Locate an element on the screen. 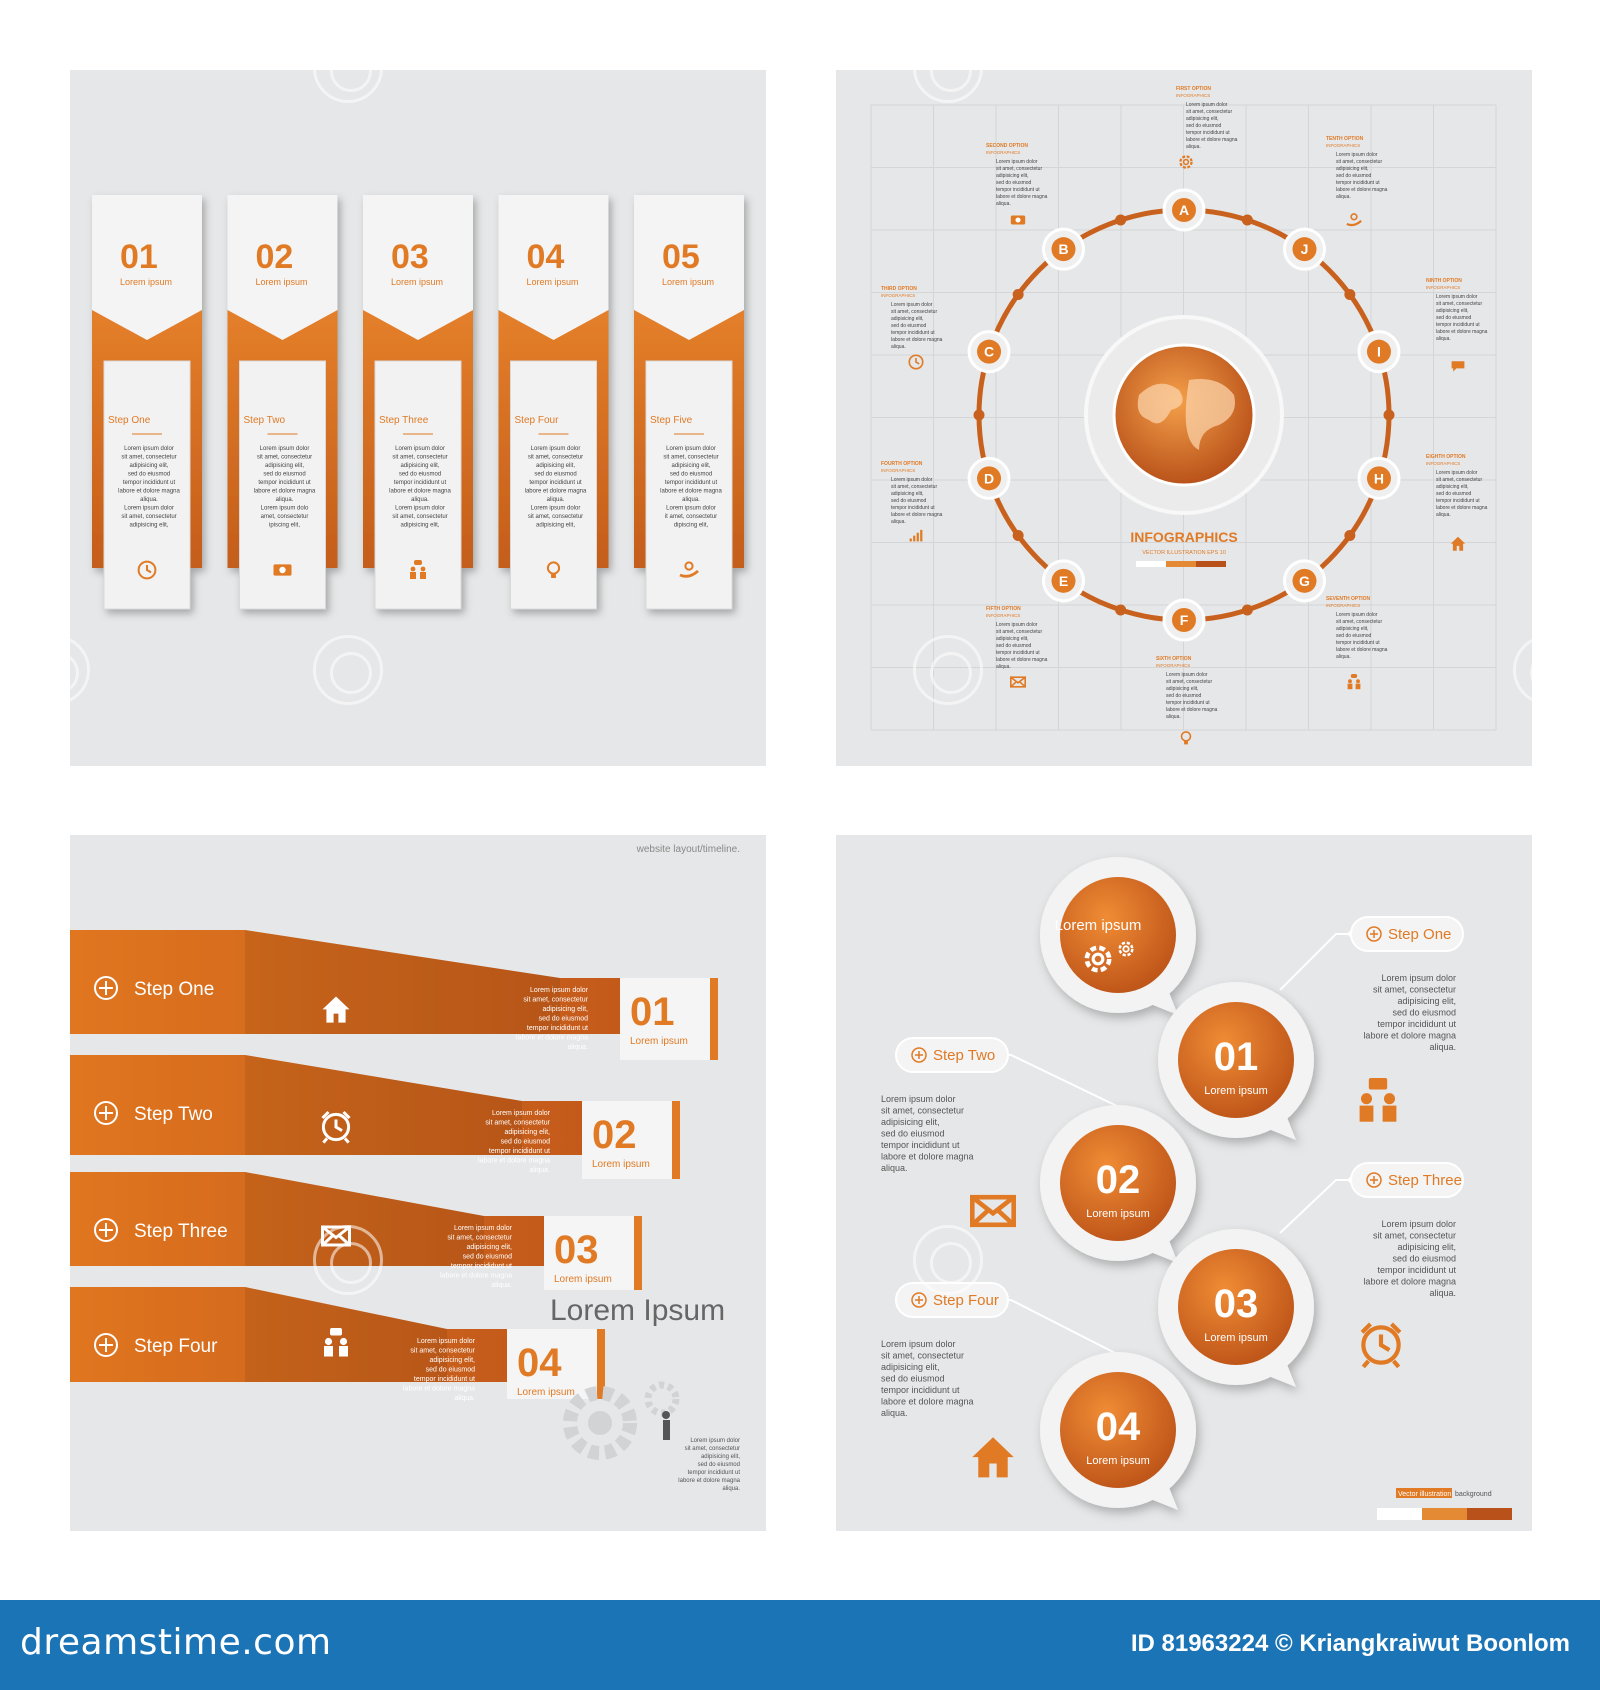 This screenshot has width=1600, height=1690. bubble-number: 01 is located at coordinates (1236, 1057).